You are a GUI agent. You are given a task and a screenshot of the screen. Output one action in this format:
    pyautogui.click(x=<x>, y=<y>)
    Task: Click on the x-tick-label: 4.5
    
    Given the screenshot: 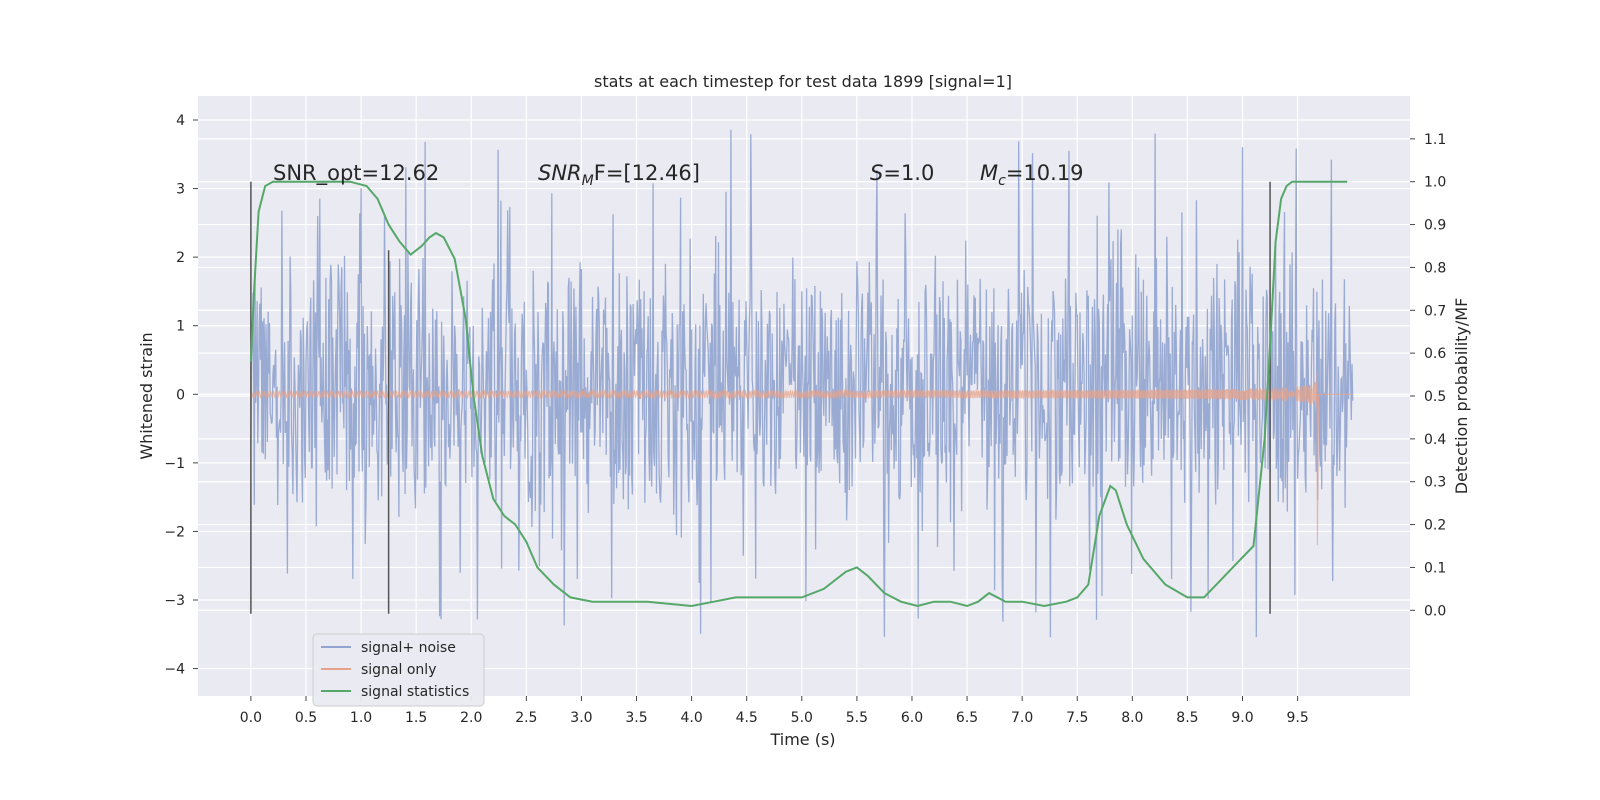 What is the action you would take?
    pyautogui.click(x=747, y=718)
    